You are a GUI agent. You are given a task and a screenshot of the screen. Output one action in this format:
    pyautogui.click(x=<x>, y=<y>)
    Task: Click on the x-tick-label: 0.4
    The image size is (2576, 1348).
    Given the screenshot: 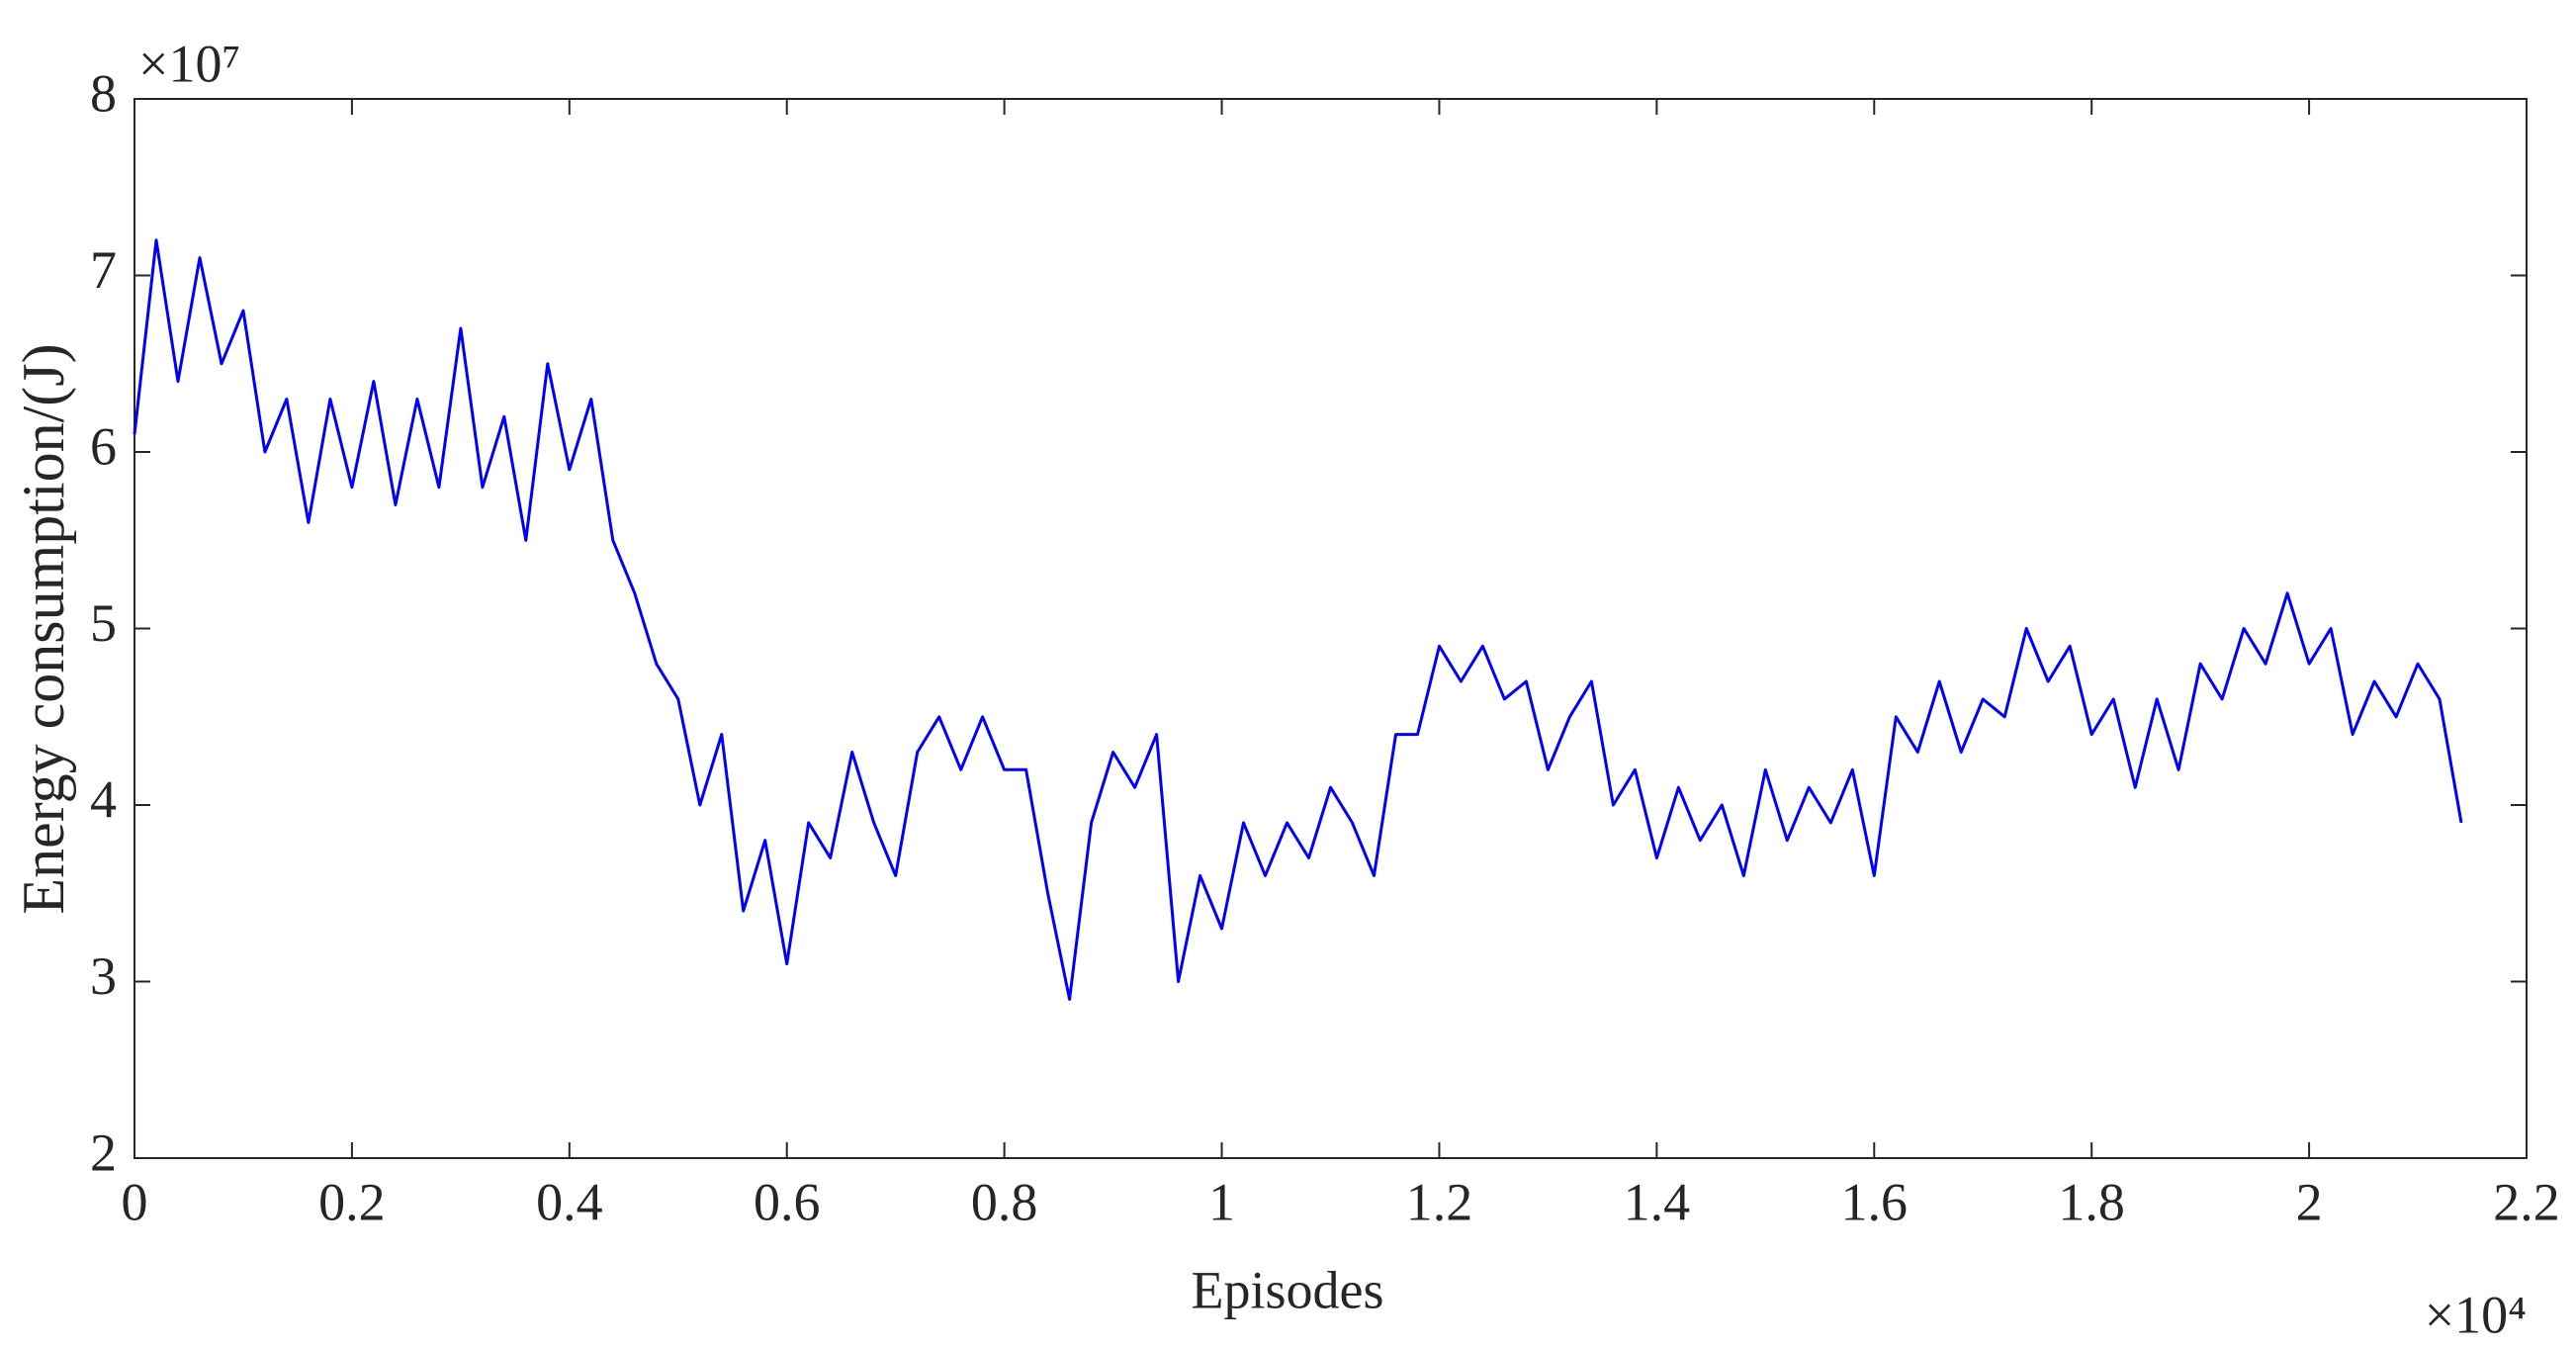 What is the action you would take?
    pyautogui.click(x=569, y=1201)
    